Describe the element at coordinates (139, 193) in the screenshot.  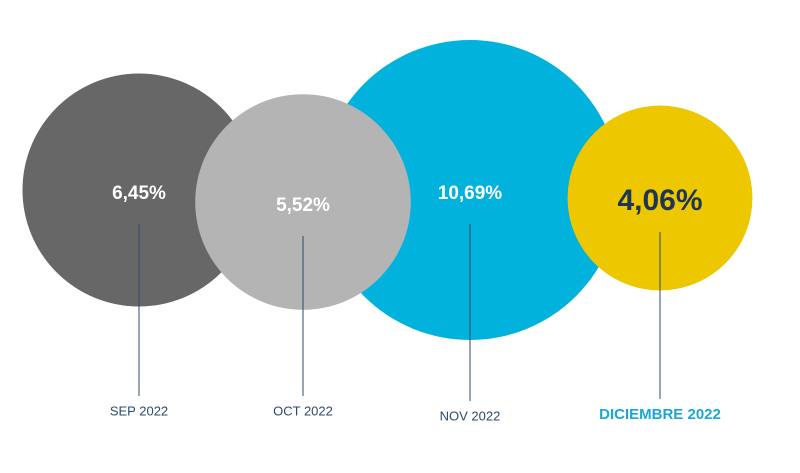
I see `value-label: 6,45%` at that location.